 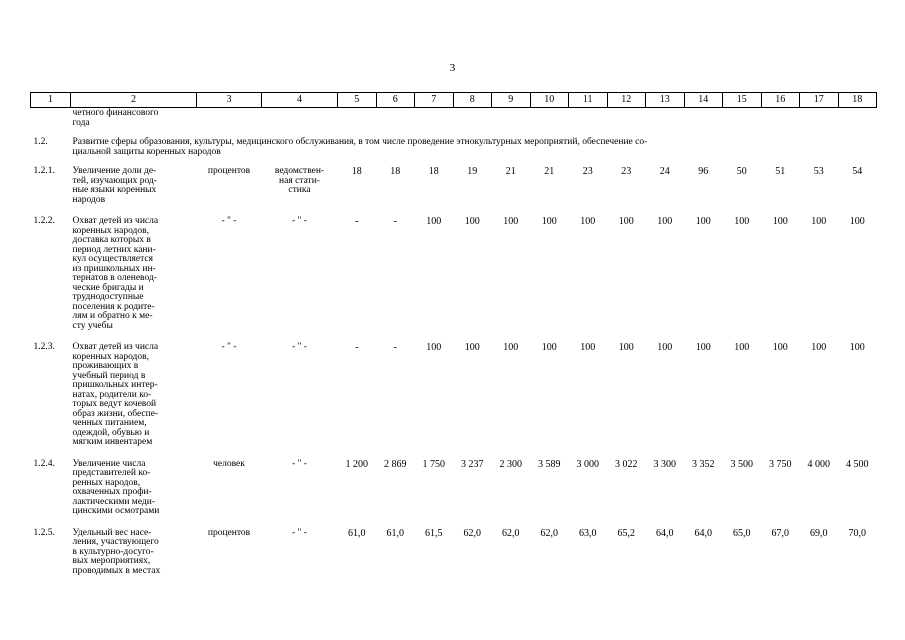 I want to click on column-number-9: 9, so click(x=511, y=100).